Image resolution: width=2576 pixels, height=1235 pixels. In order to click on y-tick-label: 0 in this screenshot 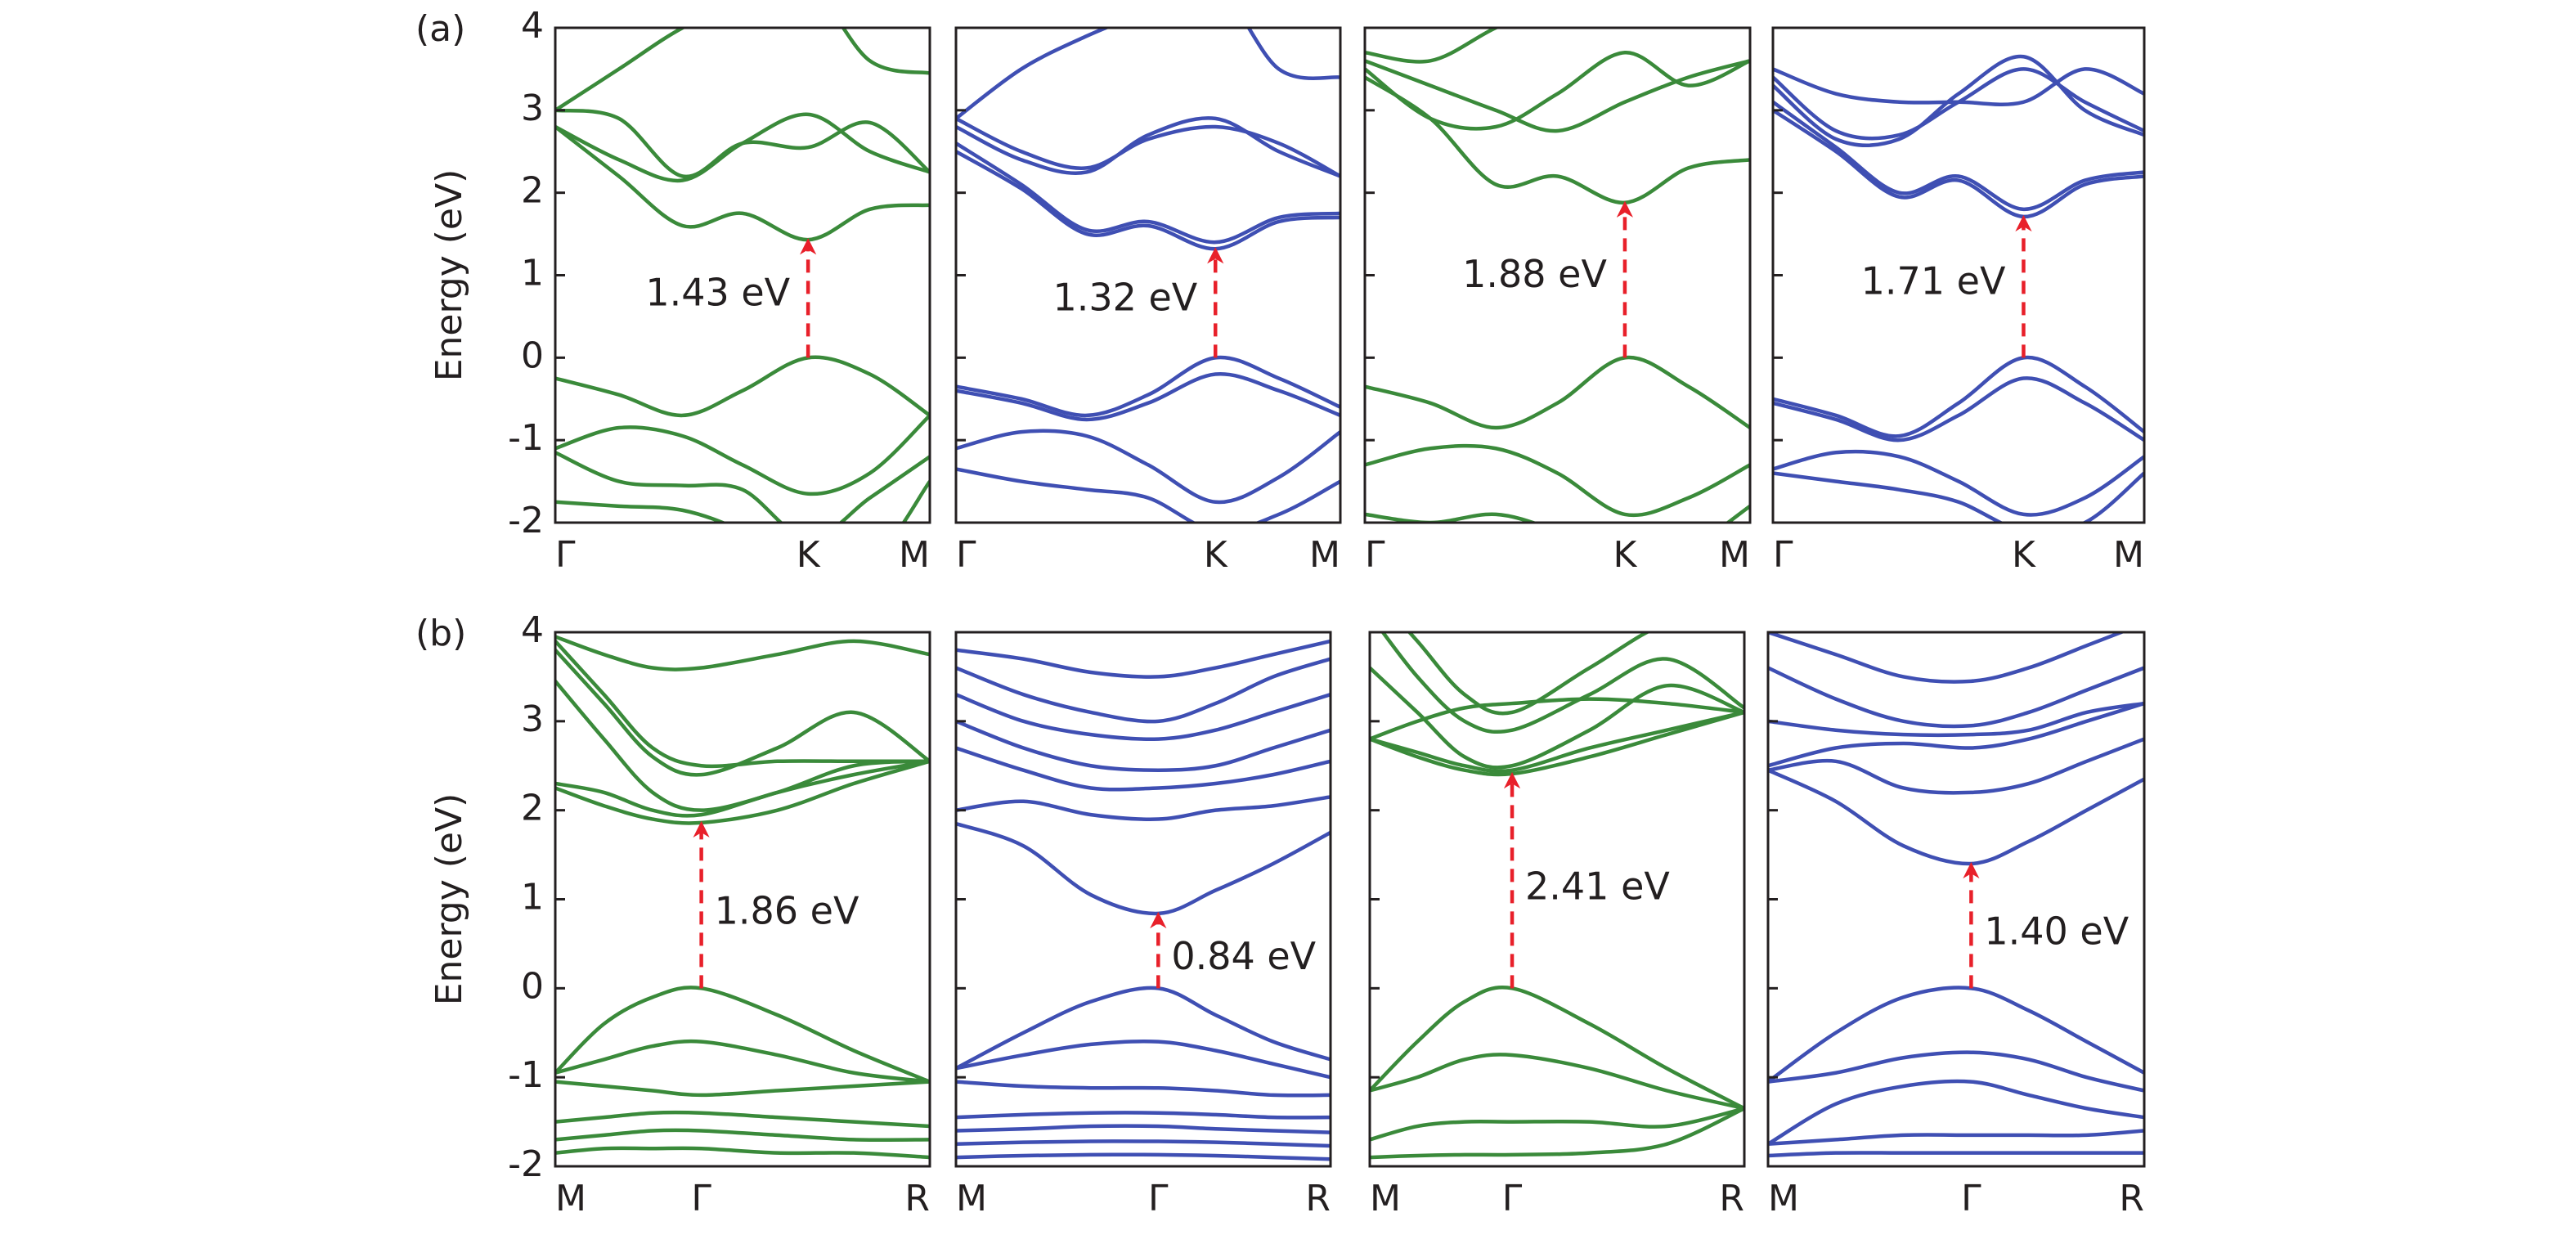, I will do `click(533, 355)`.